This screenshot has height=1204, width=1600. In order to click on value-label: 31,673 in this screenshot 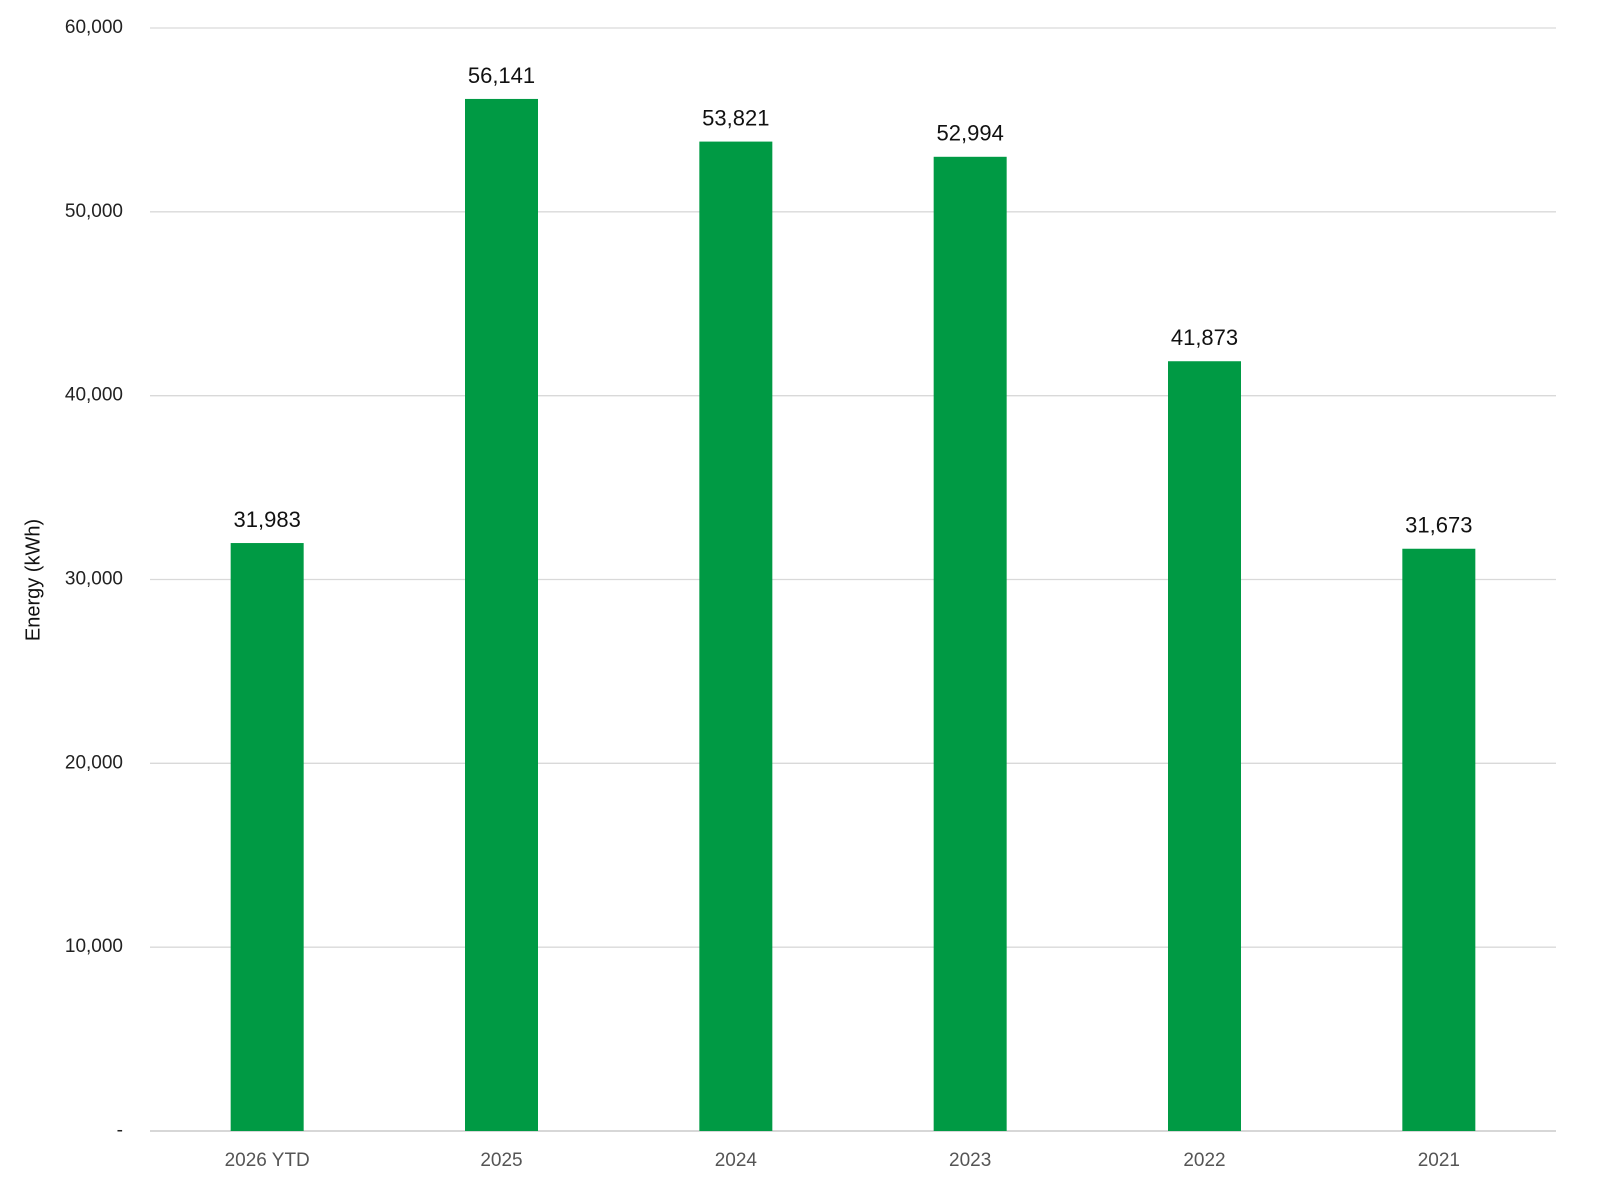, I will do `click(1438, 525)`.